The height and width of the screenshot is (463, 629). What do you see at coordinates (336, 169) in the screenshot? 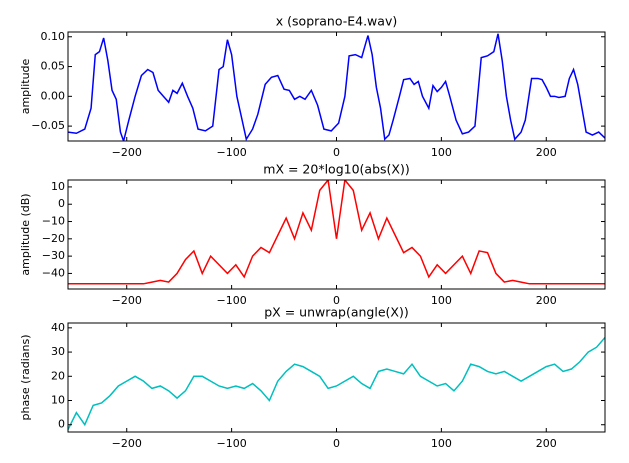
I see `chart-title: mX = 20*log10(abs(X))` at bounding box center [336, 169].